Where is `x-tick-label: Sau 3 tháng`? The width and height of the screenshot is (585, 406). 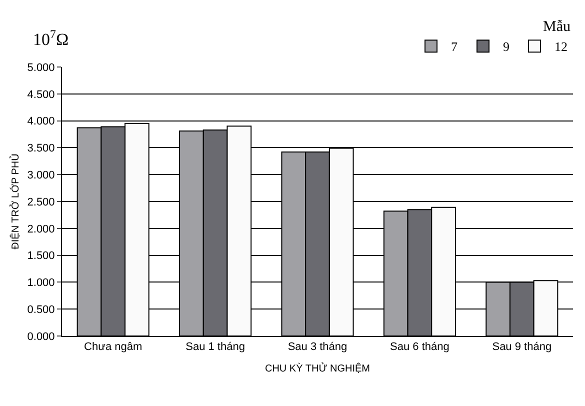 x-tick-label: Sau 3 tháng is located at coordinates (318, 347).